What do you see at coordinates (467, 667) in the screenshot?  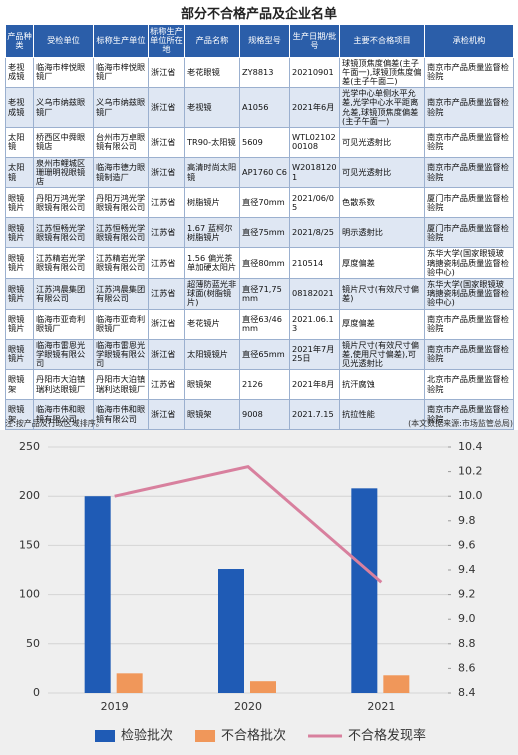 I see `y2-tick-label: 8.6` at bounding box center [467, 667].